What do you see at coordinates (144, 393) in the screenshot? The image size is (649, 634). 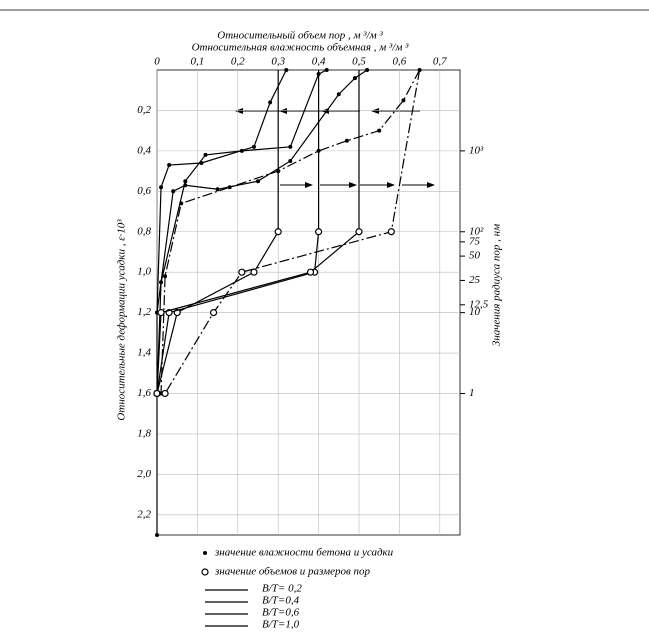 I see `y-tick-label: 1,6` at bounding box center [144, 393].